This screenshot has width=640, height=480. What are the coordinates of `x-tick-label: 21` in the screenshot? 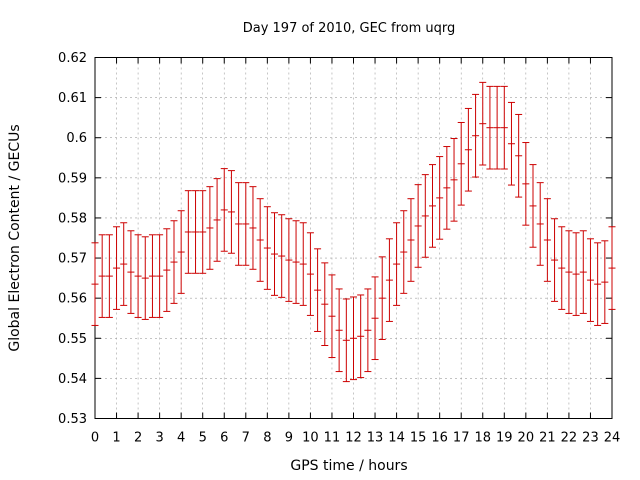 It's located at (547, 438).